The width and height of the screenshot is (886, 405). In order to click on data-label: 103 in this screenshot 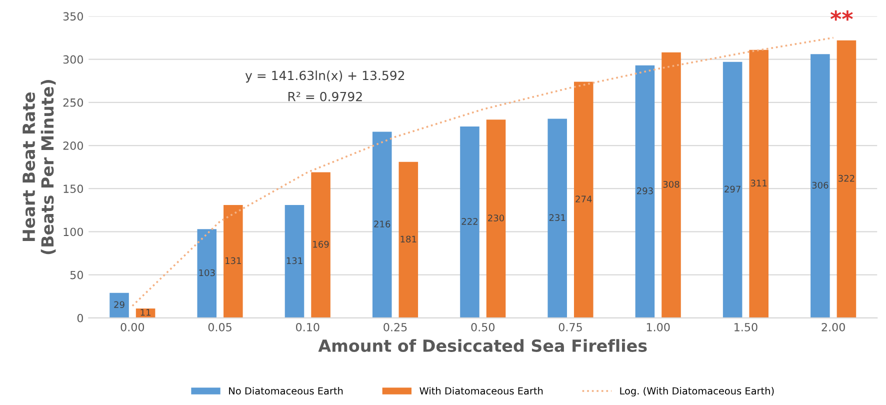, I will do `click(207, 272)`.